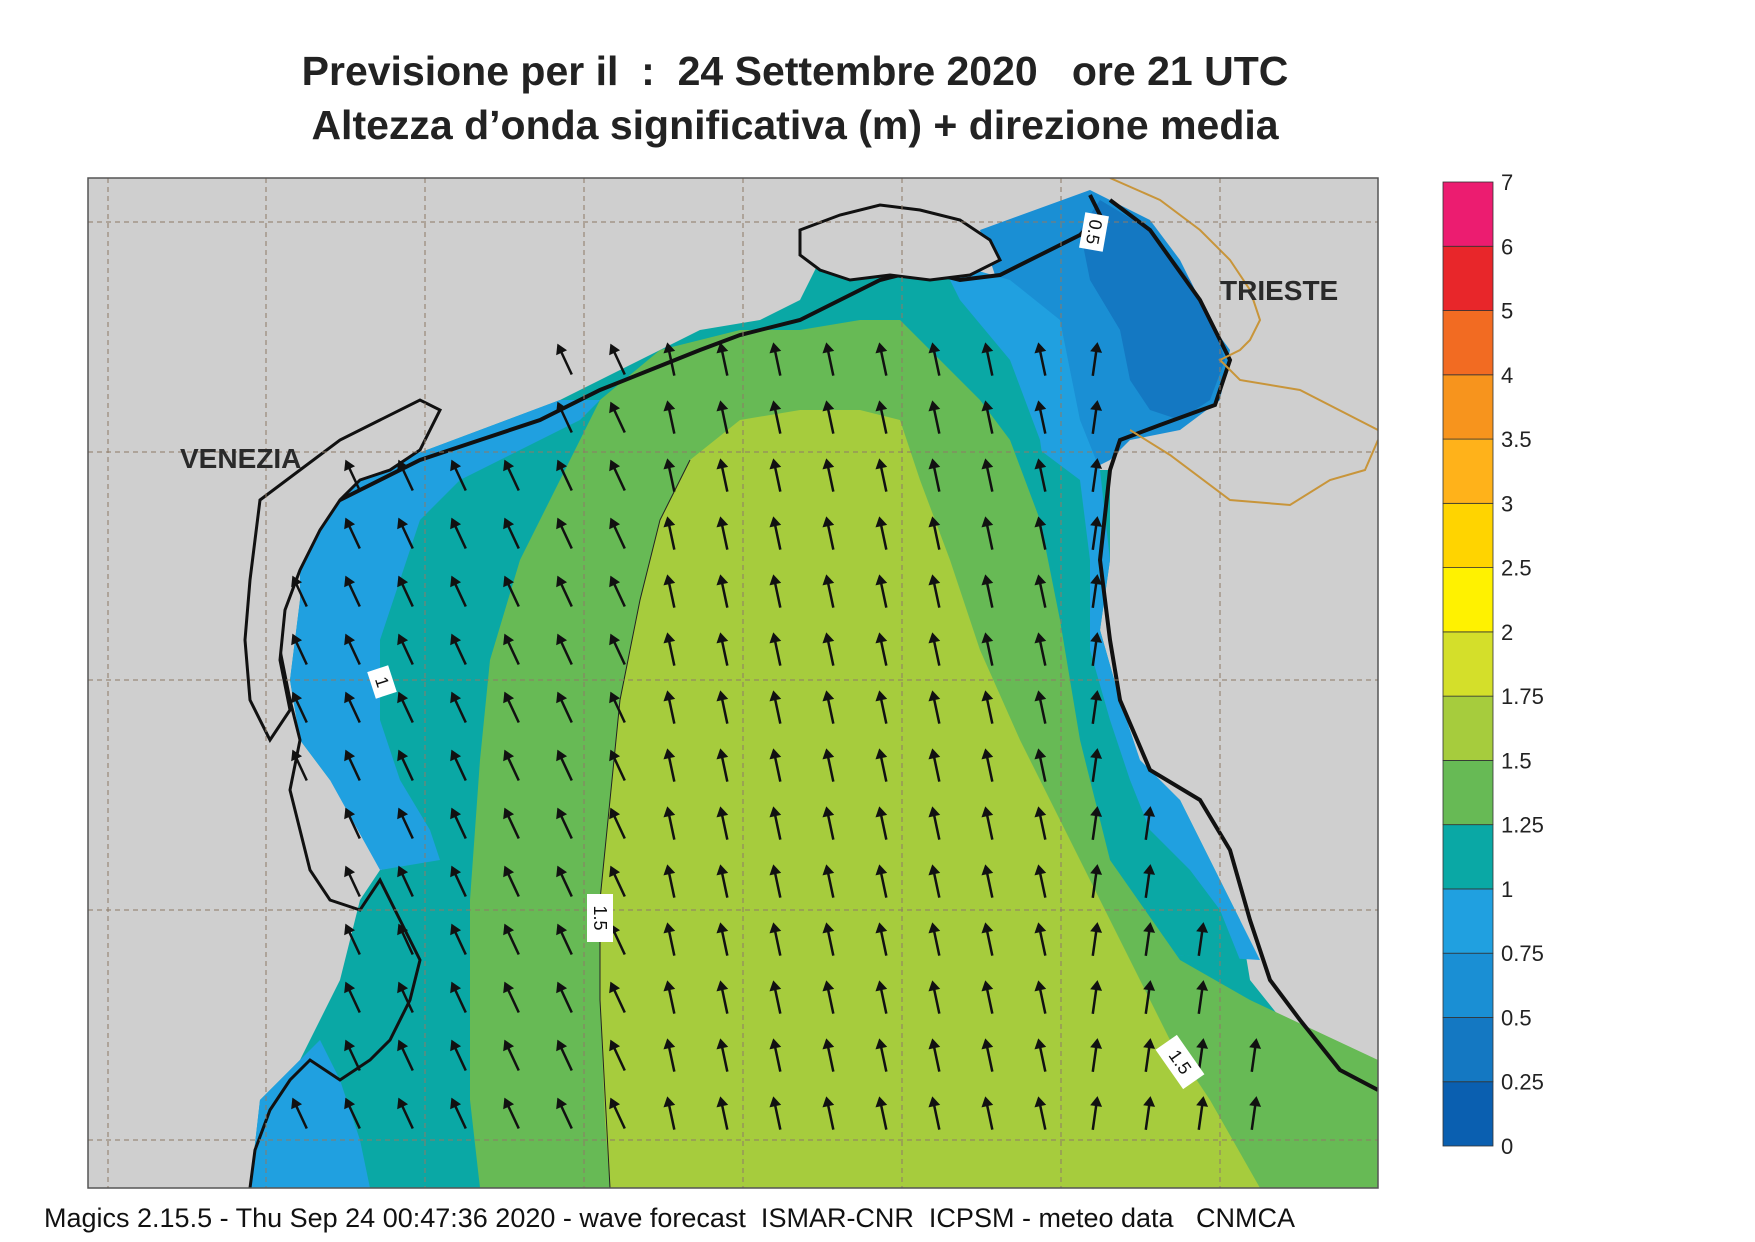  I want to click on contour-line-1.5-west, so click(645, 823).